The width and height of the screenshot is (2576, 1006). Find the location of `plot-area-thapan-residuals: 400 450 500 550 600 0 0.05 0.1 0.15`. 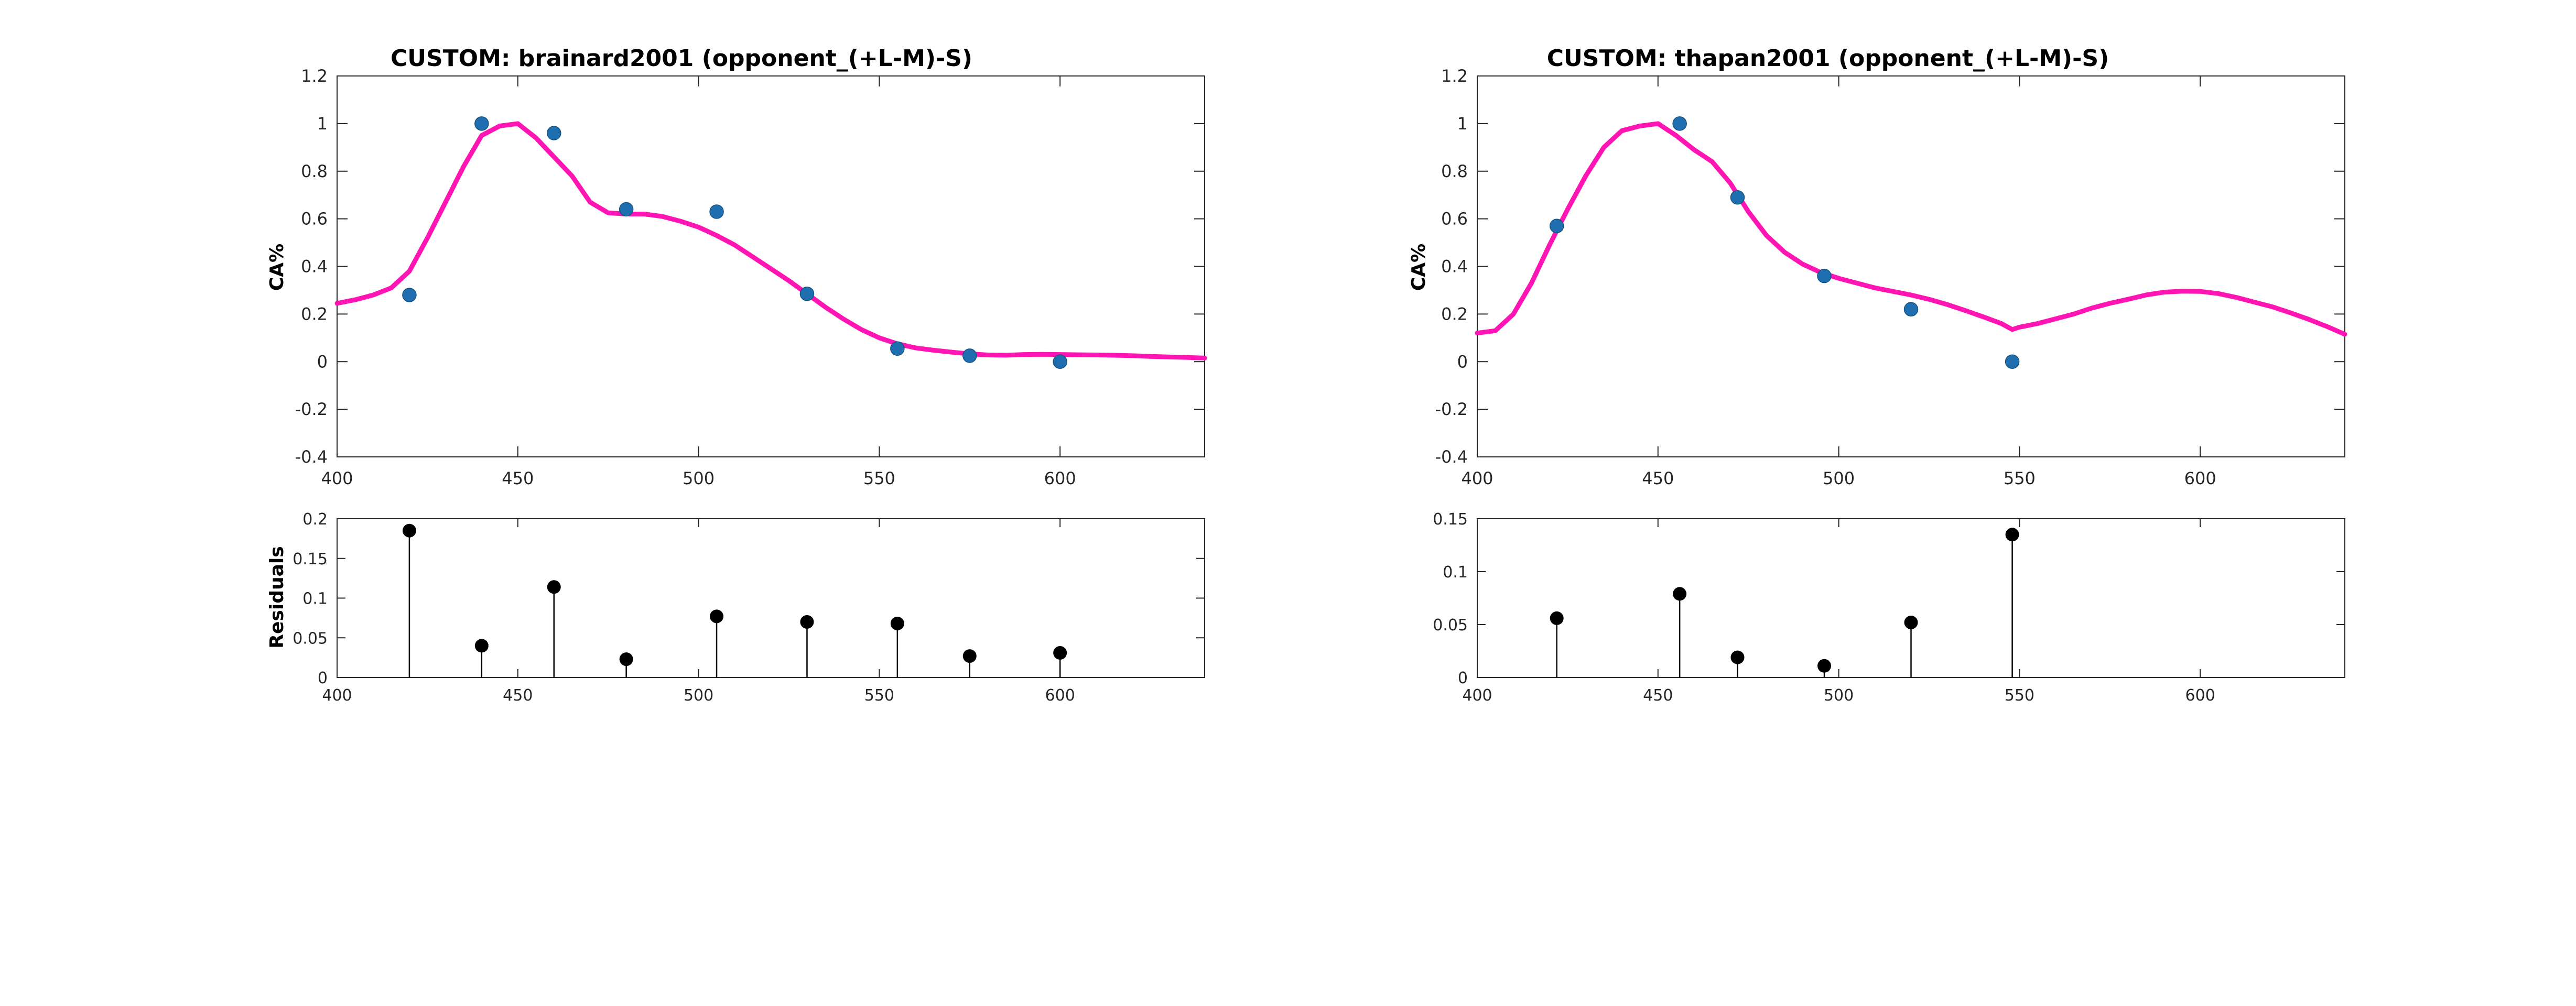

plot-area-thapan-residuals: 400 450 500 550 600 0 0.05 0.1 0.15 is located at coordinates (1889, 607).